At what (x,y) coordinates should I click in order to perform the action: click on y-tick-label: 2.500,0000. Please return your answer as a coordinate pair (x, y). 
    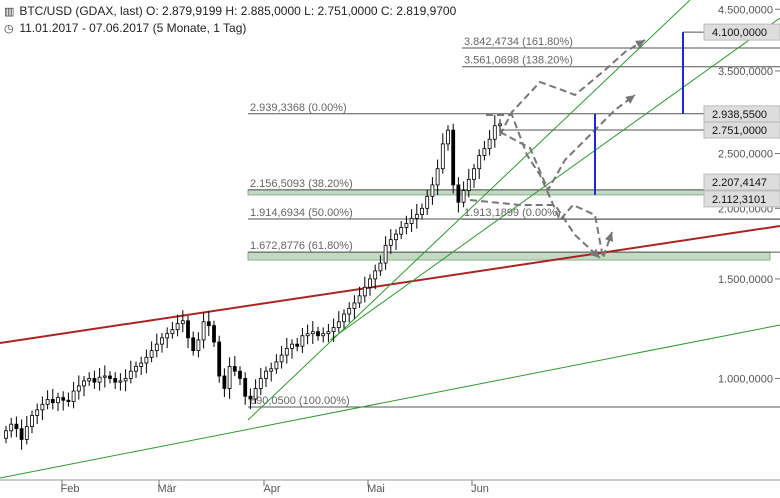
    Looking at the image, I should click on (745, 155).